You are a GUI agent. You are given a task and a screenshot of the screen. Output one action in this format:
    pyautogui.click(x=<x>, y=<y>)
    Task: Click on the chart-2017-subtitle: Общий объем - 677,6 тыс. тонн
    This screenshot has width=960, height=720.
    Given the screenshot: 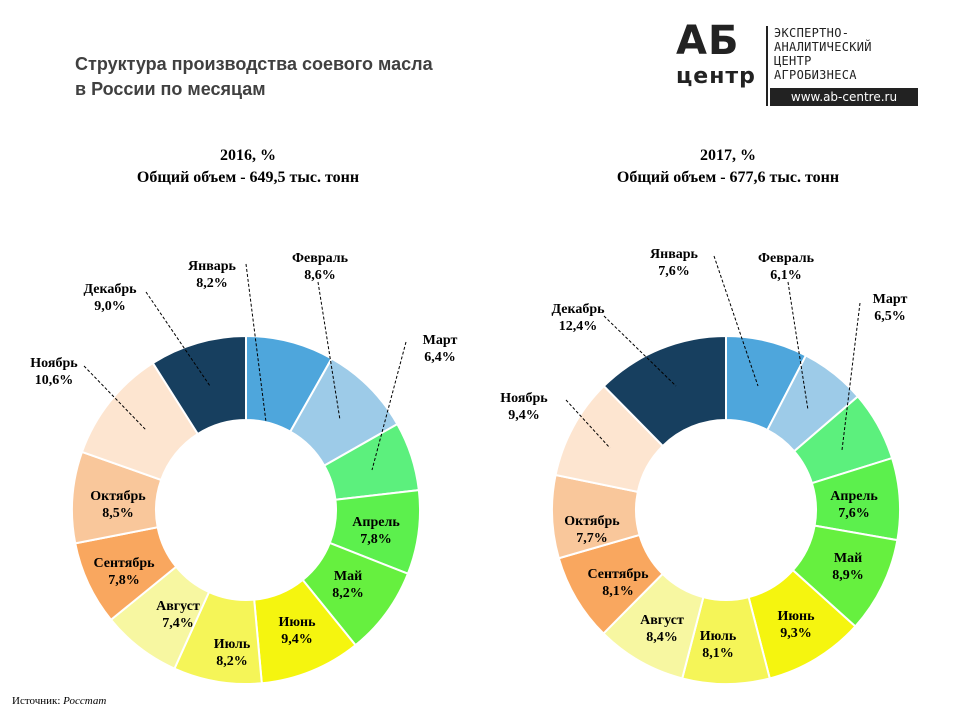 What is the action you would take?
    pyautogui.click(x=728, y=177)
    